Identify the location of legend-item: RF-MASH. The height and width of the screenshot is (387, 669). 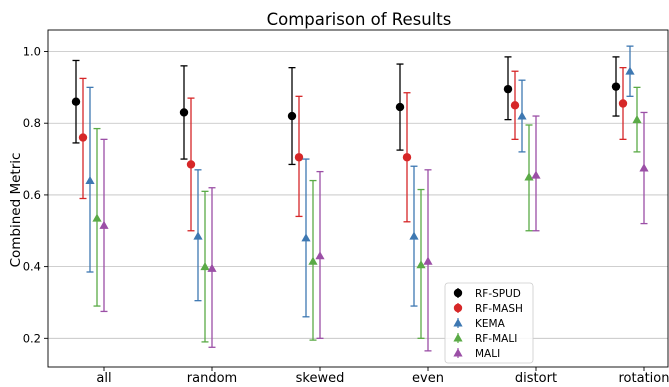
(488, 309).